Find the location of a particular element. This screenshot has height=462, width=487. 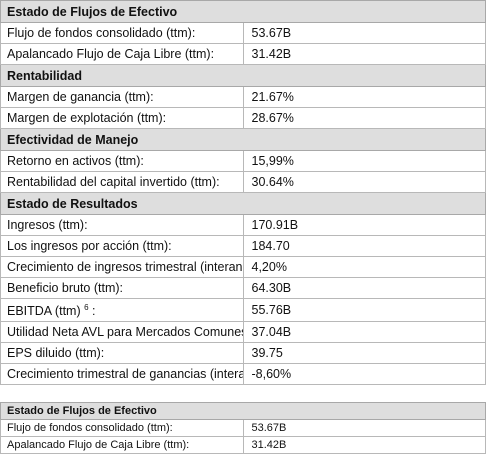

section-header-row: Efectividad de Manejo is located at coordinates (243, 139).